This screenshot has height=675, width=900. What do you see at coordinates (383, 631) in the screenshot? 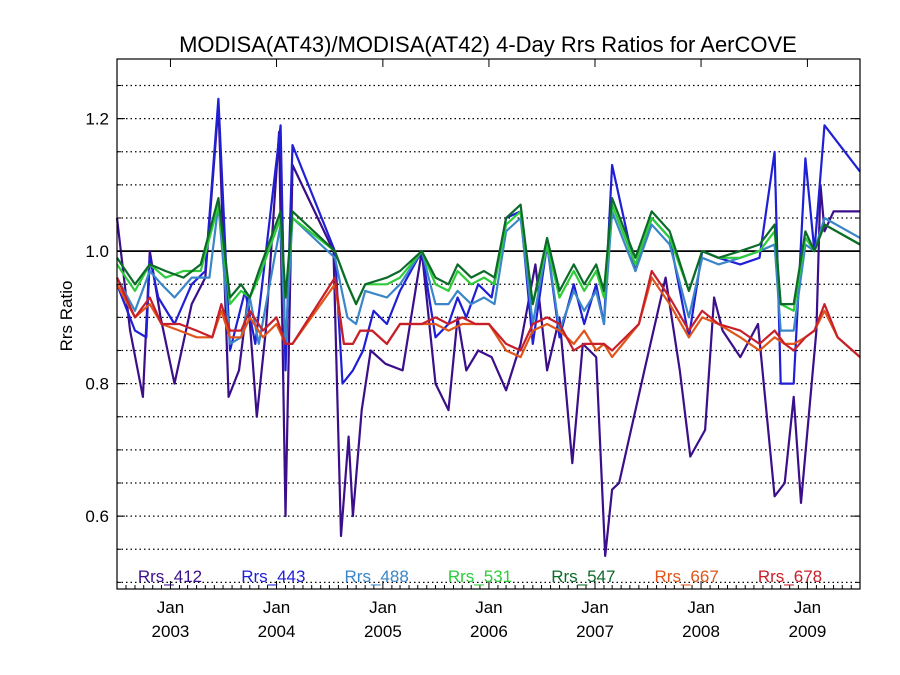
I see `x-tick-label-year: 2005` at bounding box center [383, 631].